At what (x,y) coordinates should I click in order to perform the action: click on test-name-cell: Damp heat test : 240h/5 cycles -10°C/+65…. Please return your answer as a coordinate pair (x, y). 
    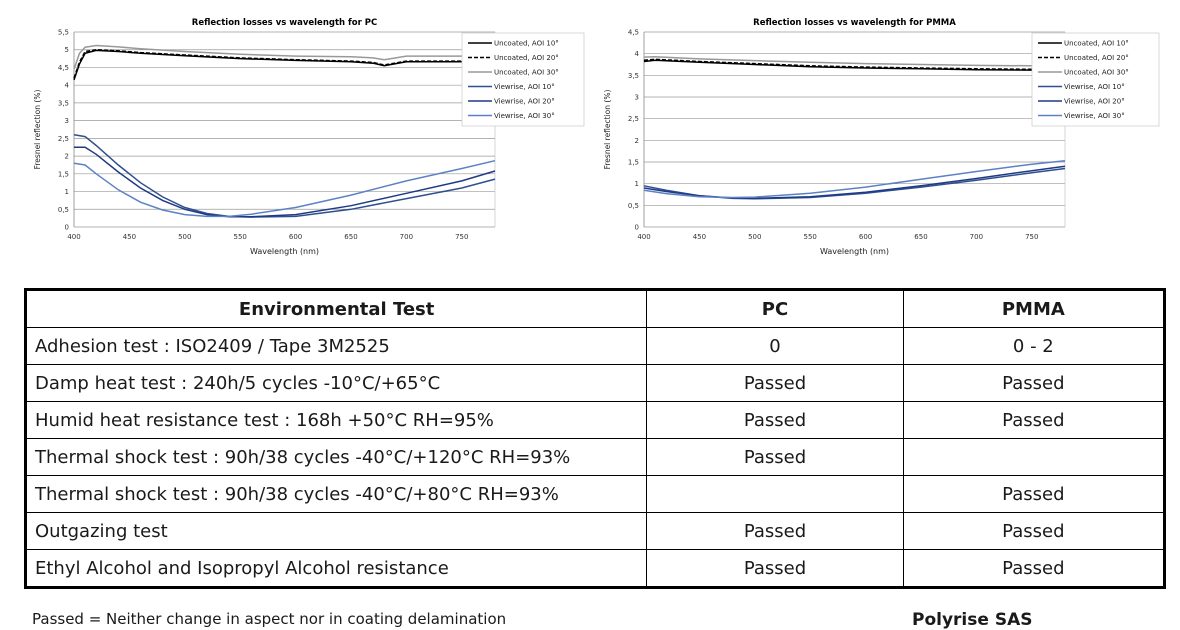
    Looking at the image, I should click on (336, 383).